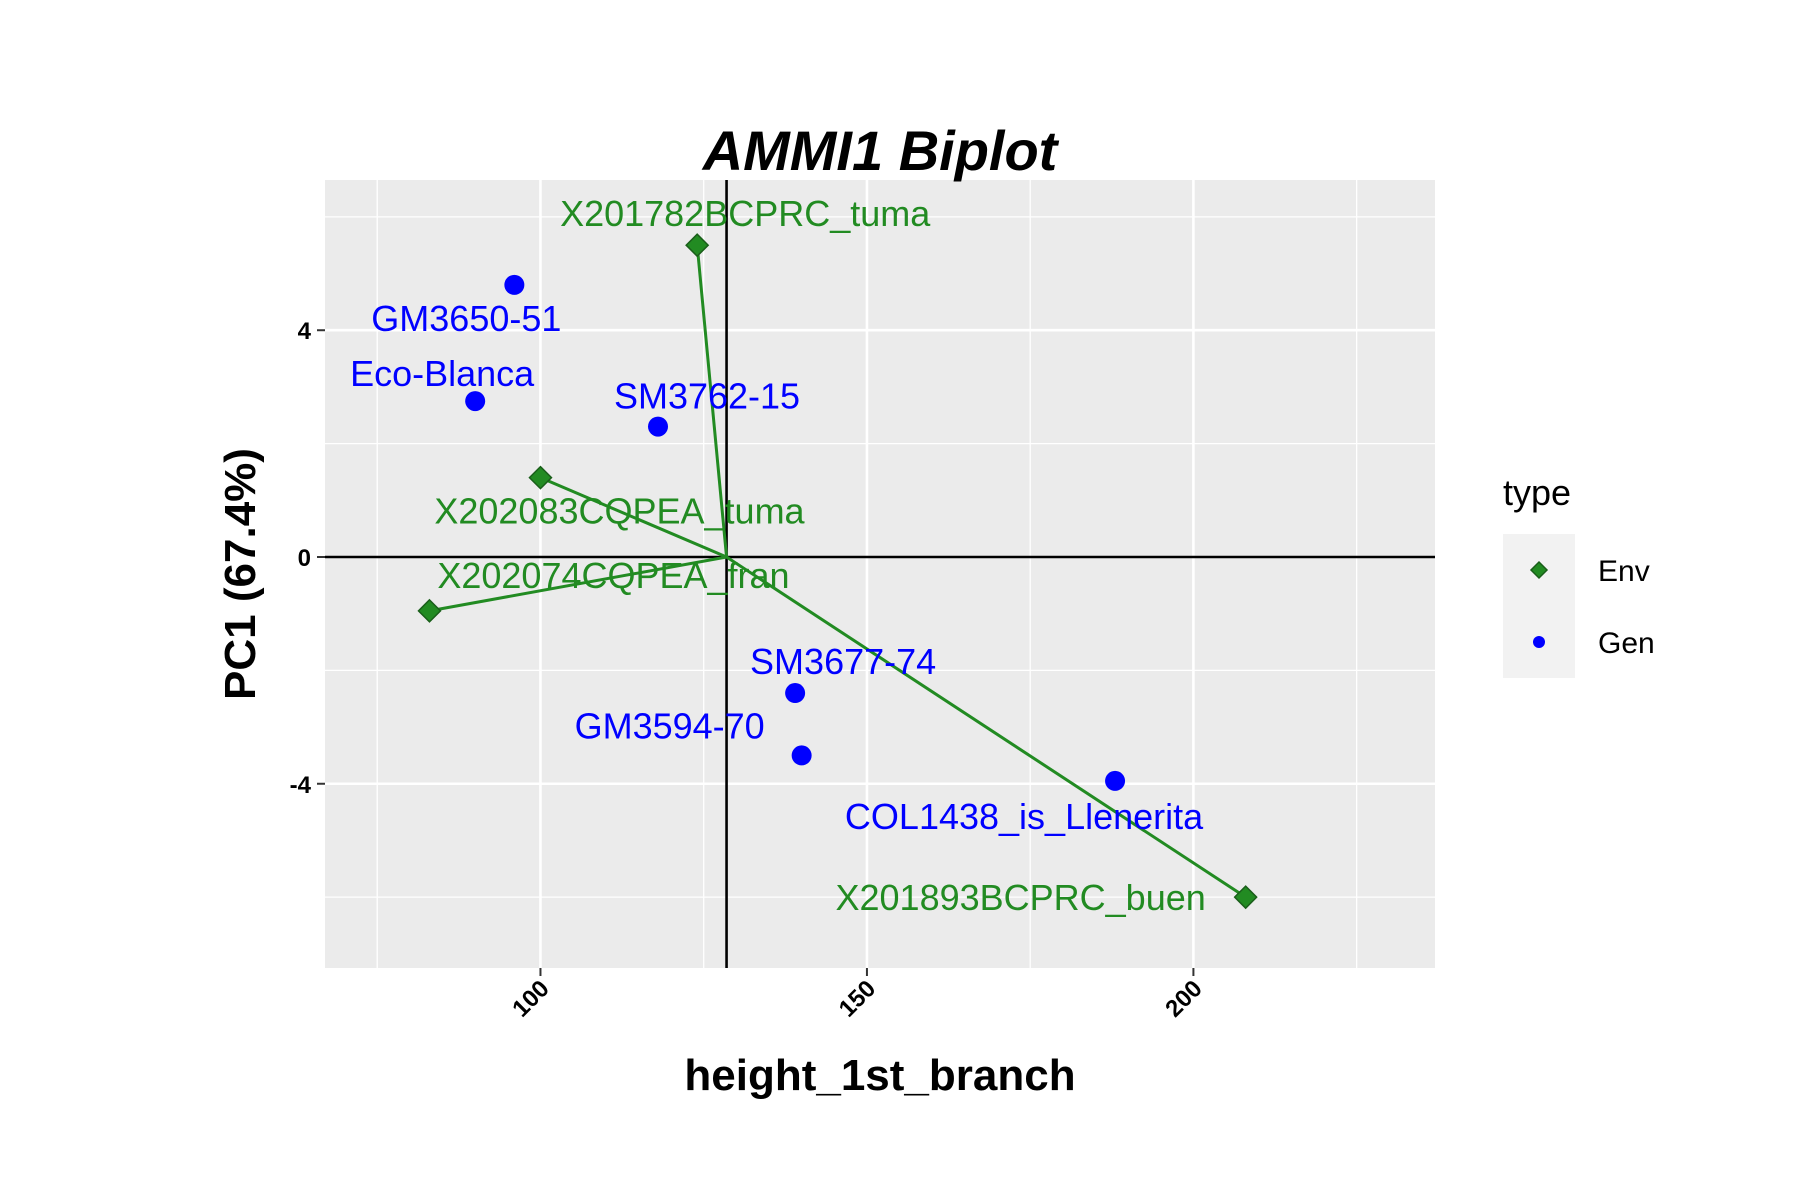  Describe the element at coordinates (857, 998) in the screenshot. I see `x-tick-label: 150` at that location.